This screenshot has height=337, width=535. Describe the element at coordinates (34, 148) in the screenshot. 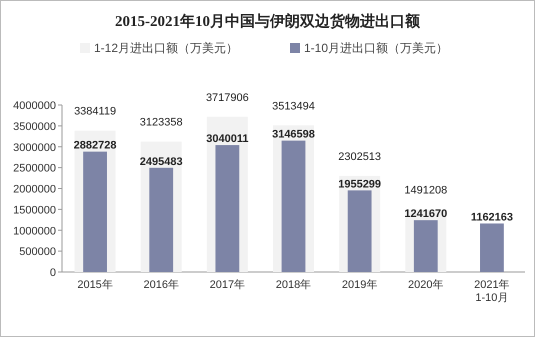

I see `y-tick-label: 3000000` at that location.